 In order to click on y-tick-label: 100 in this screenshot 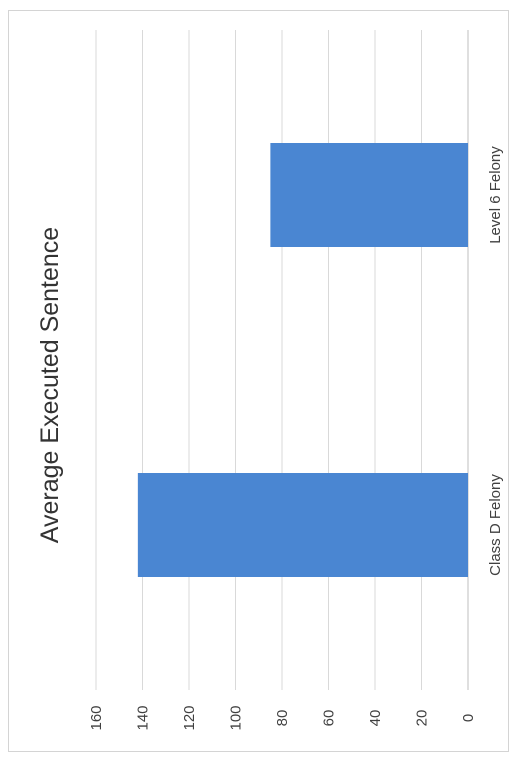, I will do `click(236, 717)`.